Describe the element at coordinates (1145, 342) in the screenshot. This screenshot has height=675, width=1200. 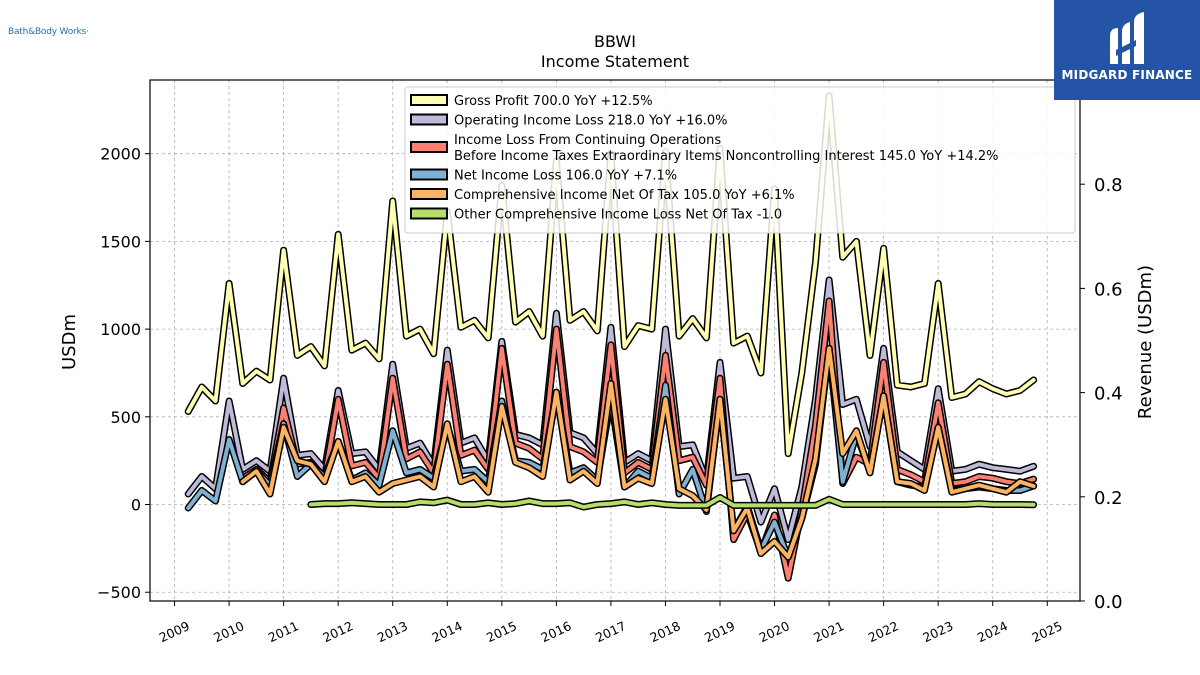
I see `y-axis-label-right: Revenue (USDm)` at that location.